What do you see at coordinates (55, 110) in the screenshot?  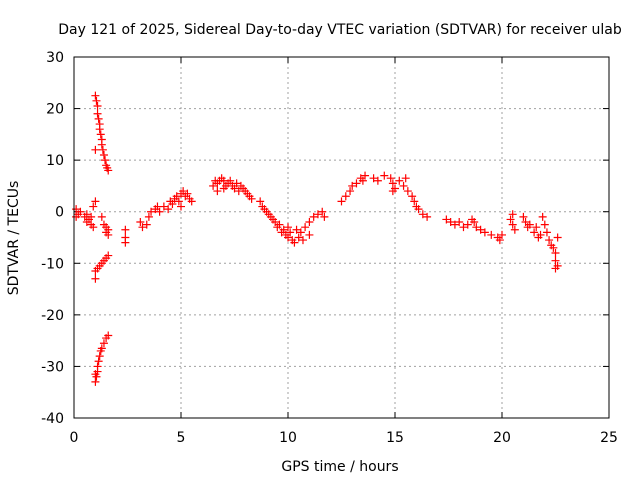 I see `y-tick-label: 20` at bounding box center [55, 110].